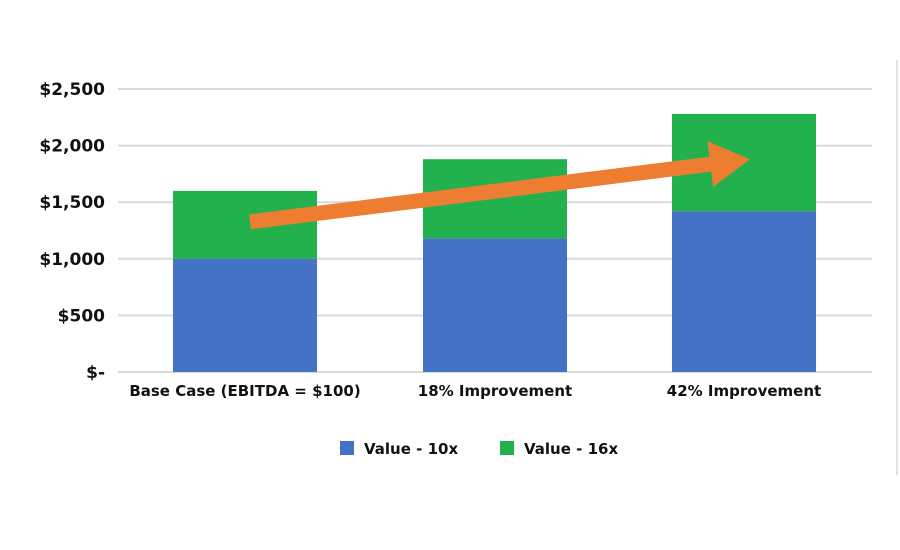 The image size is (900, 550). I want to click on right-divider, so click(897, 267).